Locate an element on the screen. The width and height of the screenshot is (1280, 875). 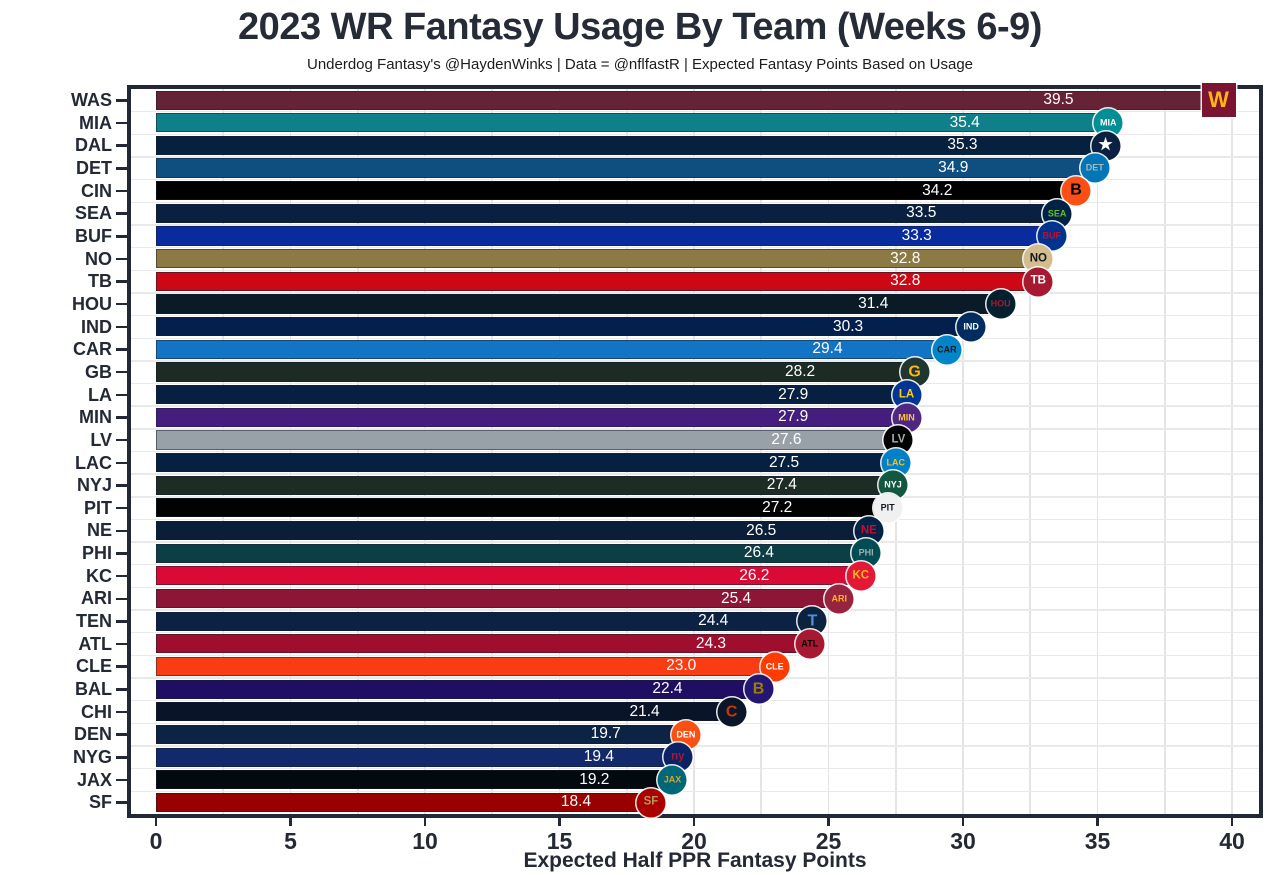
bar-row-chi: 21.4 C is located at coordinates (695, 712).